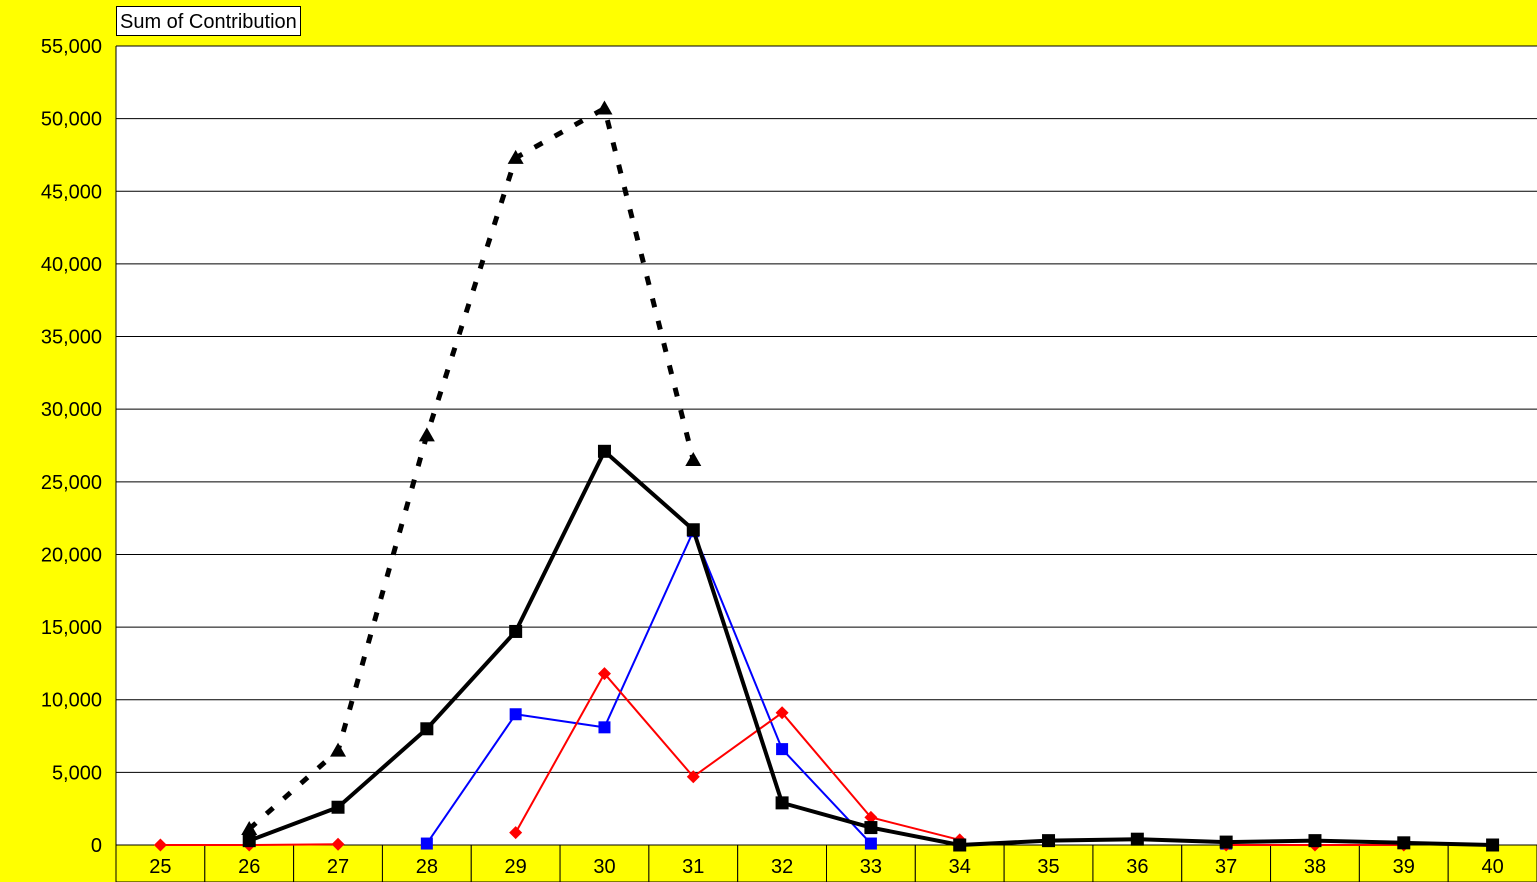 The image size is (1537, 882). What do you see at coordinates (1137, 867) in the screenshot?
I see `x-tick-label: 36` at bounding box center [1137, 867].